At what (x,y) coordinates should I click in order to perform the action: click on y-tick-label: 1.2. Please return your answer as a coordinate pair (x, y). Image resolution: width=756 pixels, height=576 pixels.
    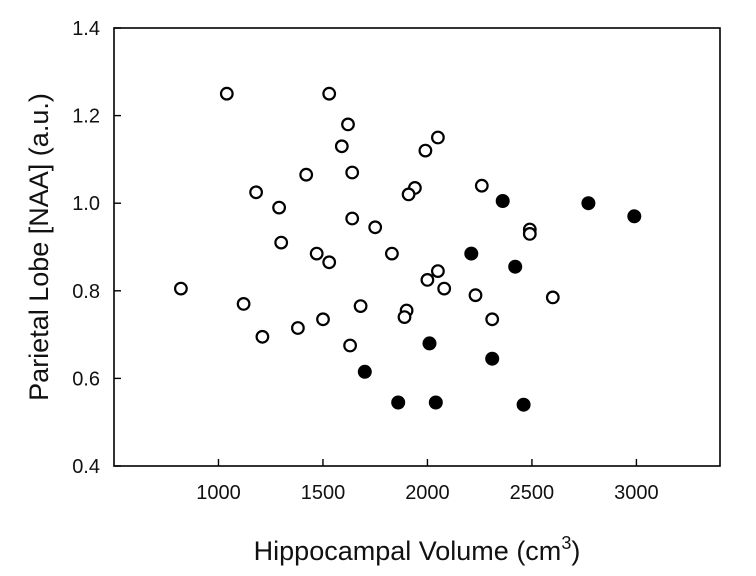
    Looking at the image, I should click on (86, 117).